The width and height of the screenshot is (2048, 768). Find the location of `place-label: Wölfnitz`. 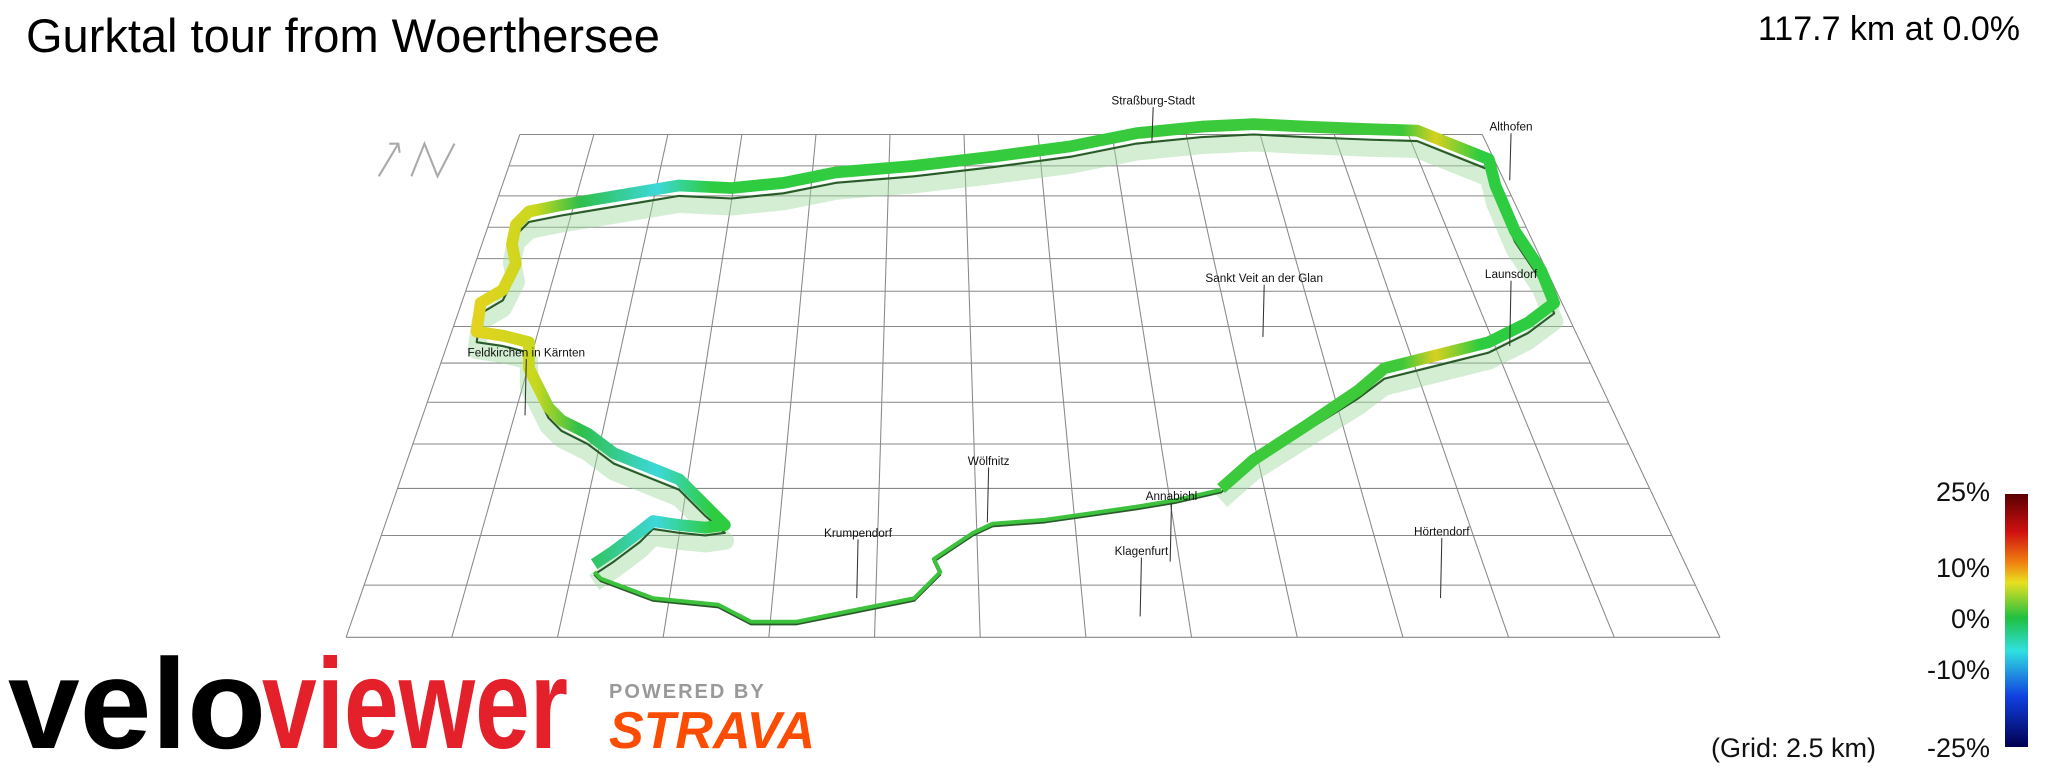

place-label: Wölfnitz is located at coordinates (989, 461).